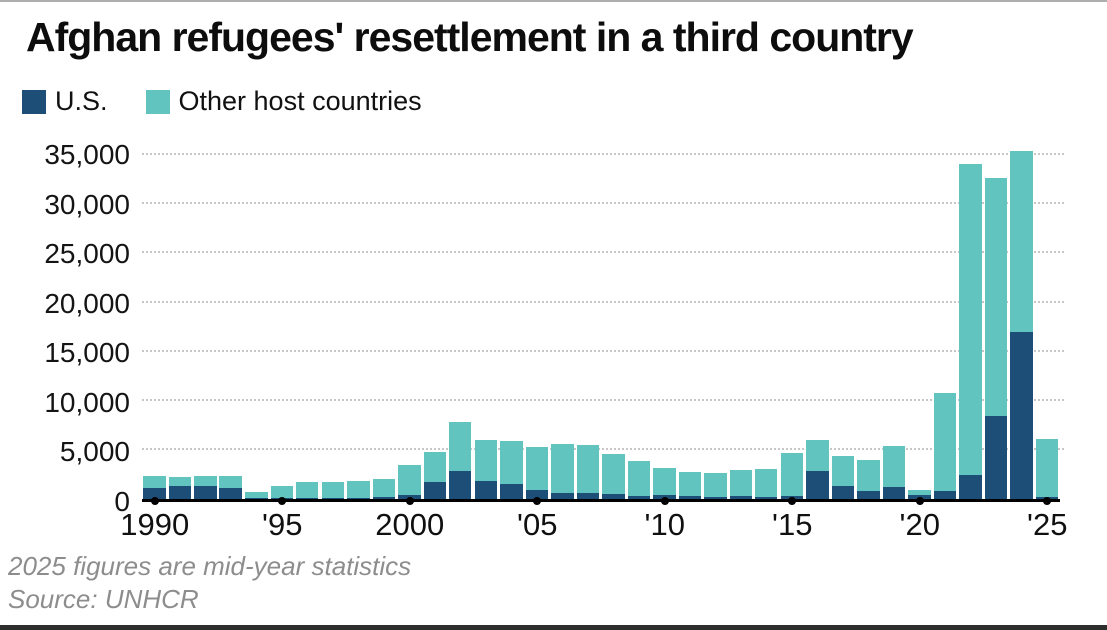 This screenshot has height=630, width=1107. Describe the element at coordinates (210, 566) in the screenshot. I see `footnote: 2025 figures are mid-year statistics` at that location.